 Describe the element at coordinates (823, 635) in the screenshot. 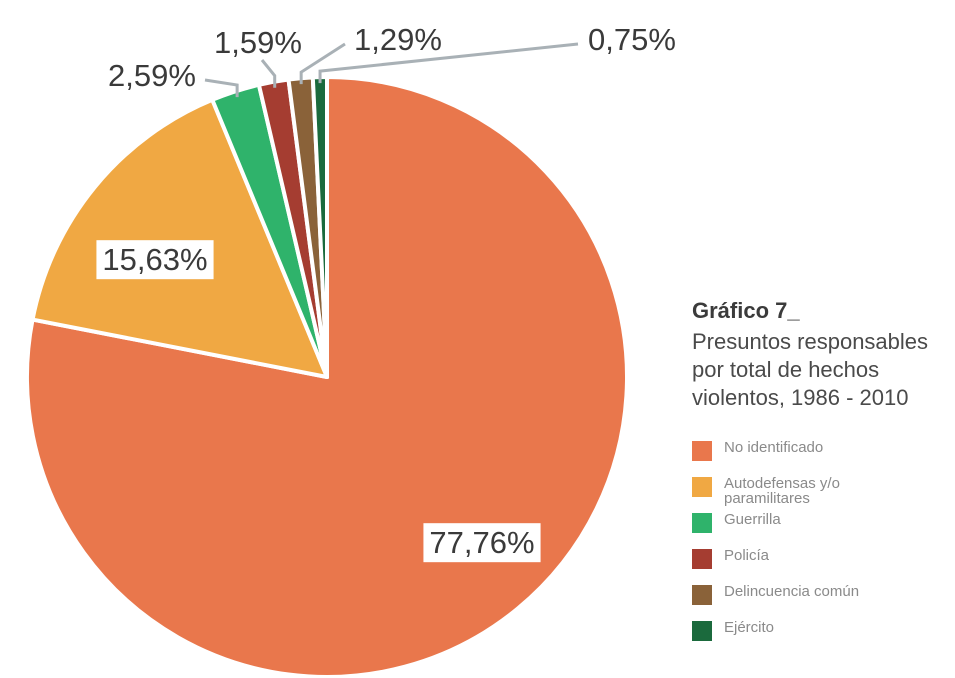

I see `legend-item: Ejército` at that location.